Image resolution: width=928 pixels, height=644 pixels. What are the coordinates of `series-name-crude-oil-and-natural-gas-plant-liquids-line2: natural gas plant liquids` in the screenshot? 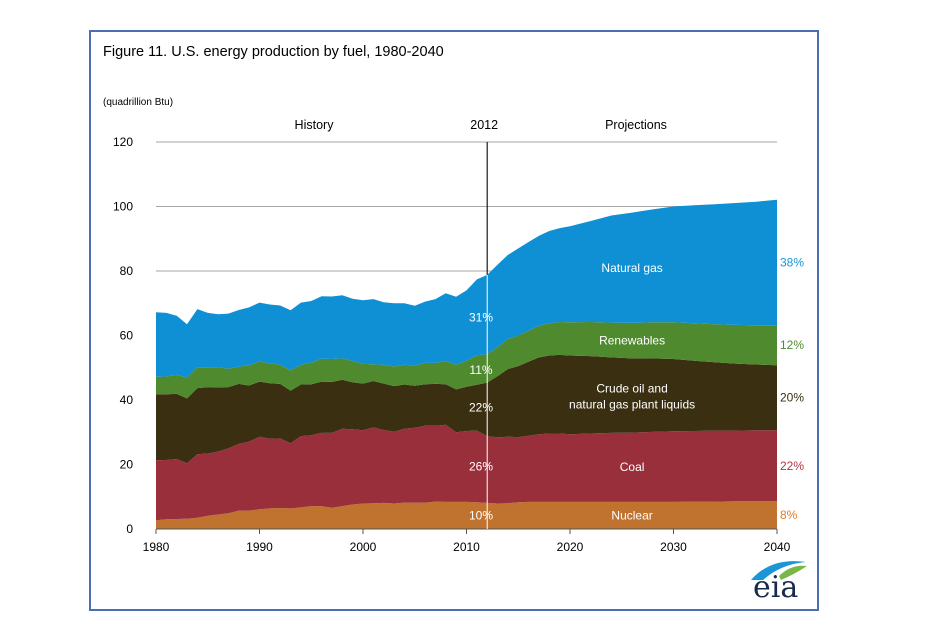 It's located at (632, 404).